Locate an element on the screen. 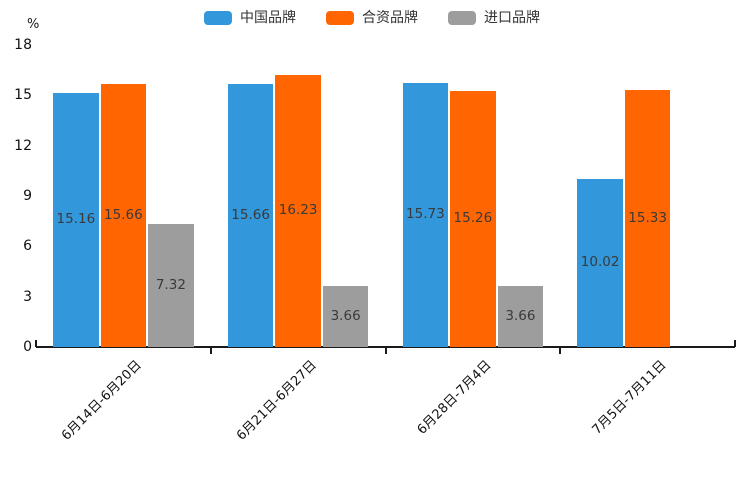  bar-value-label: 16.23 is located at coordinates (298, 210).